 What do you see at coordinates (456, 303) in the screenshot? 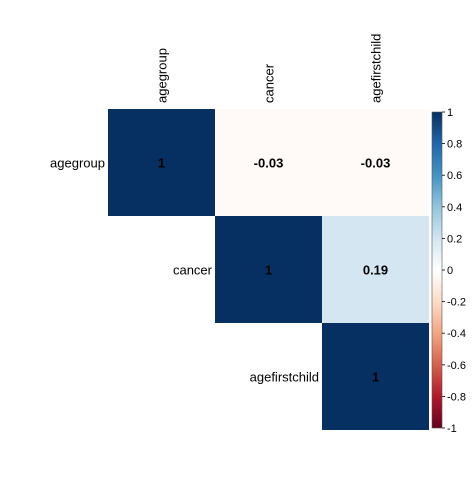
I see `legend-tick-label: -0.2` at bounding box center [456, 303].